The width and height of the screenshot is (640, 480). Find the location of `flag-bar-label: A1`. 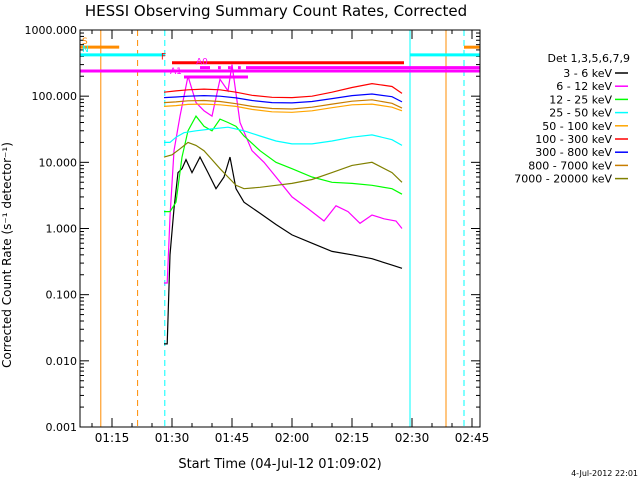

flag-bar-label: A1 is located at coordinates (176, 72).